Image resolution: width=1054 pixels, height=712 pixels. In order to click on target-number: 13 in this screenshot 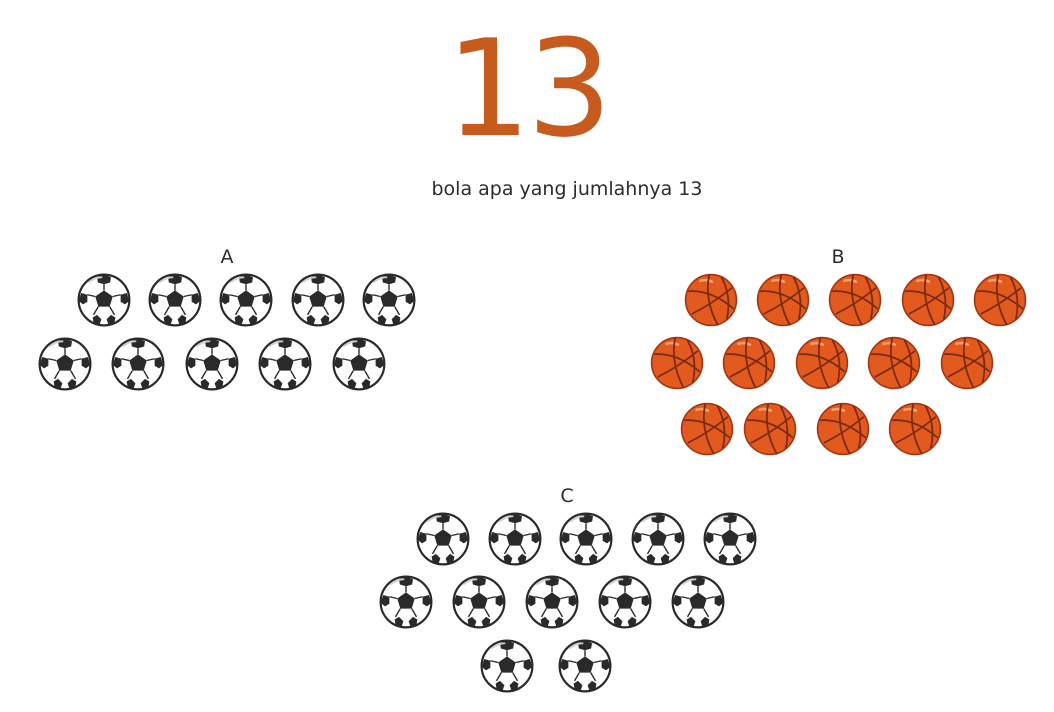, I will do `click(529, 89)`.